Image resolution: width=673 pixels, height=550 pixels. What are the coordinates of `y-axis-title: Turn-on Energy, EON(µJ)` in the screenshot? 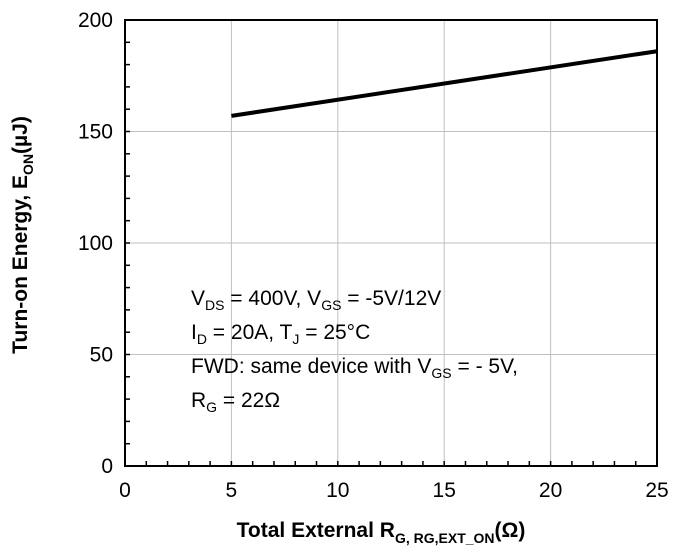 It's located at (22, 235).